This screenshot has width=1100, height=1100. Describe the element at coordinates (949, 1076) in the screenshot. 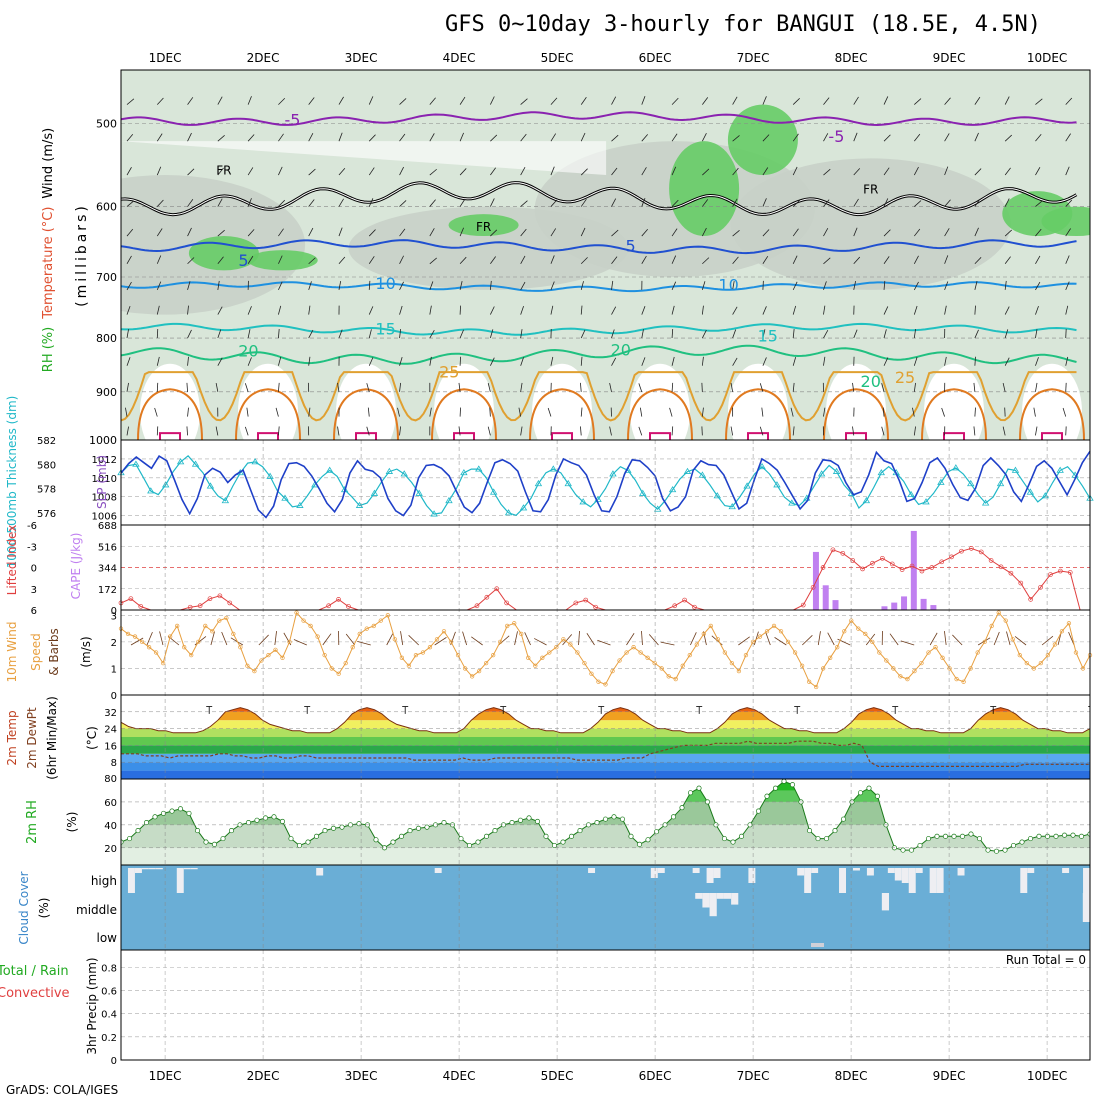

I see `date-label-bottom: 9DEC` at that location.